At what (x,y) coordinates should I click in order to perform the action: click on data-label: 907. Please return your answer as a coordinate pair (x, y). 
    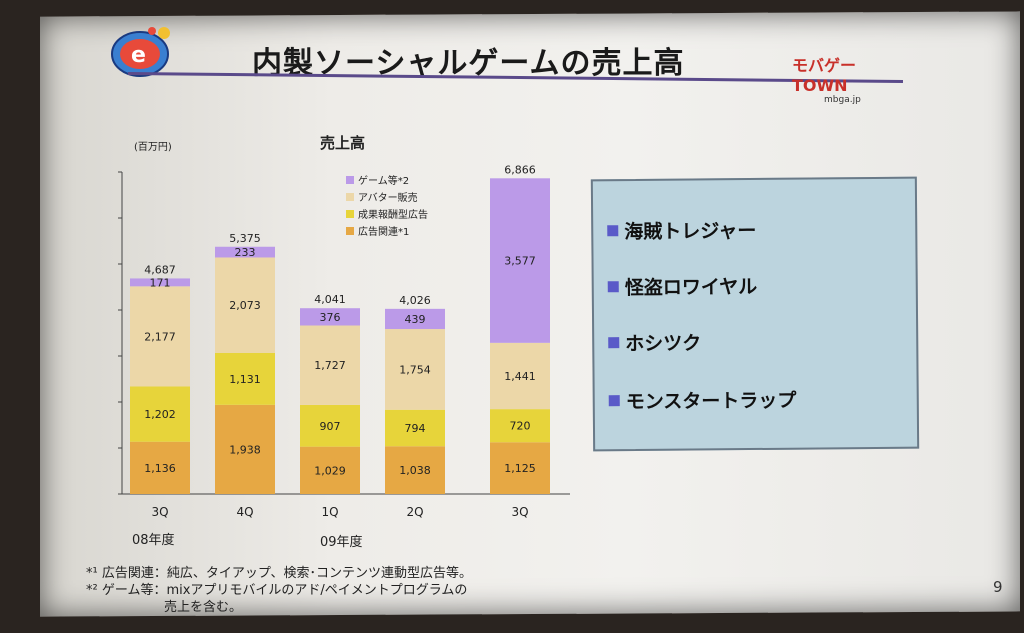
    Looking at the image, I should click on (330, 426).